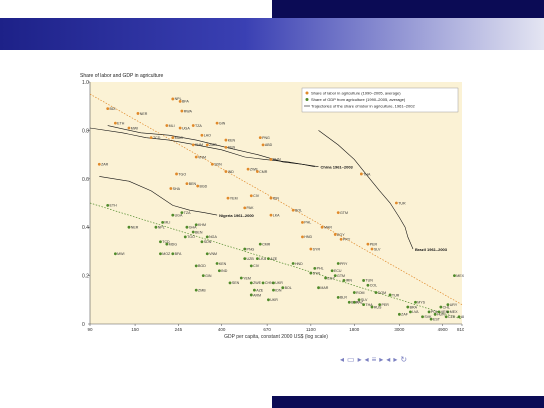 This screenshot has height=408, width=544. Describe the element at coordinates (366, 190) in the screenshot. I see `trajectory-line` at that location.